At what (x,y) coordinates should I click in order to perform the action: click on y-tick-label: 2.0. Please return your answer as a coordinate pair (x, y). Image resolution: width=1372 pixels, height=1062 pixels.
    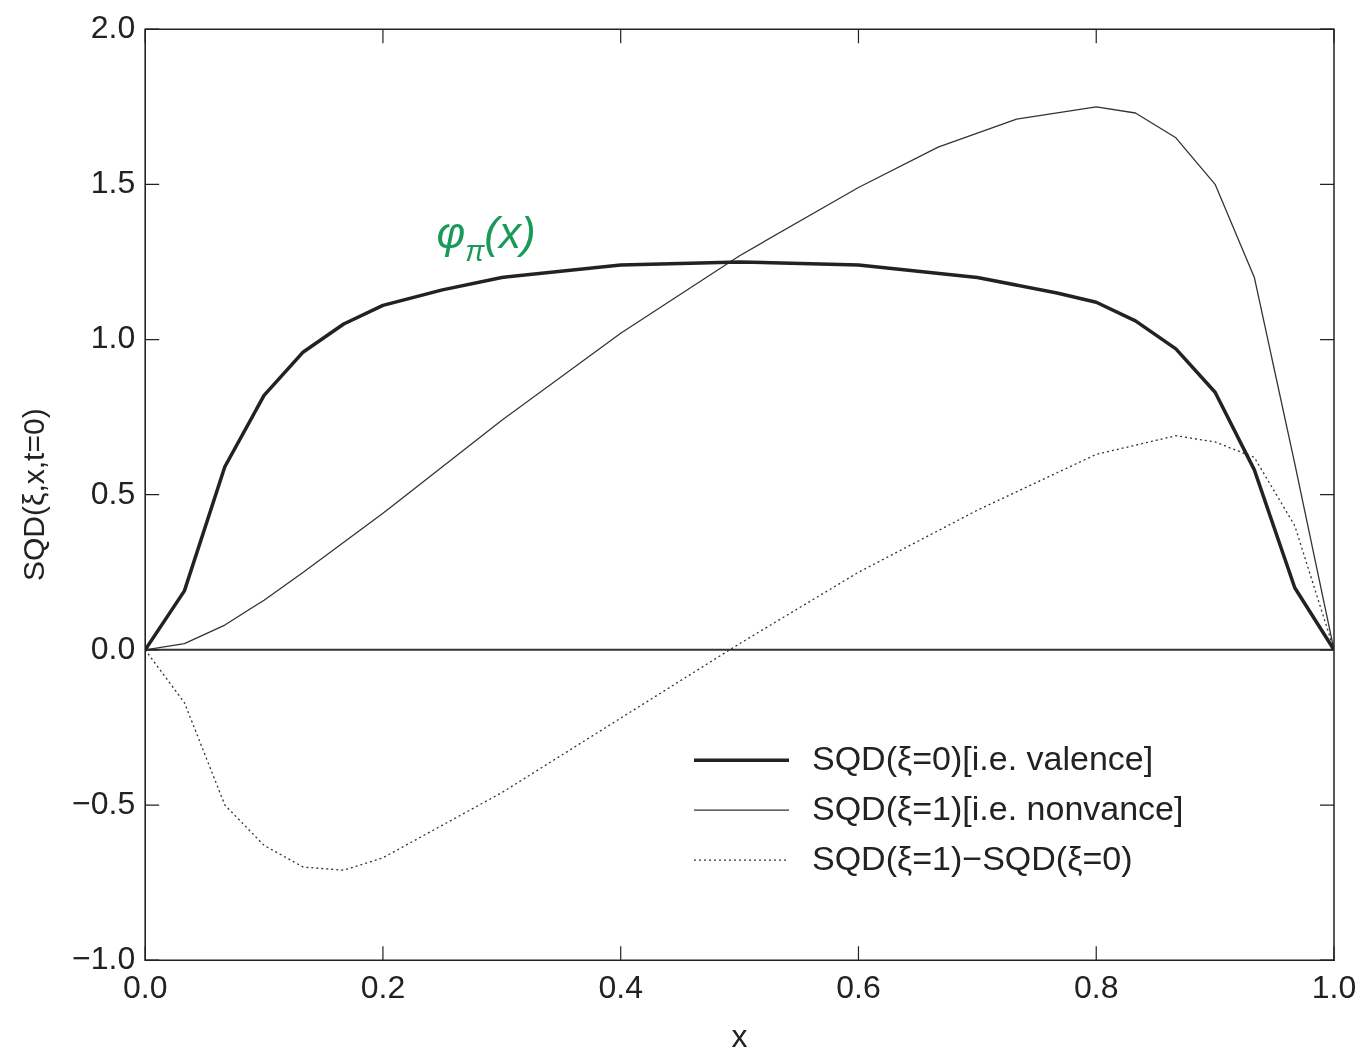
    Looking at the image, I should click on (113, 27).